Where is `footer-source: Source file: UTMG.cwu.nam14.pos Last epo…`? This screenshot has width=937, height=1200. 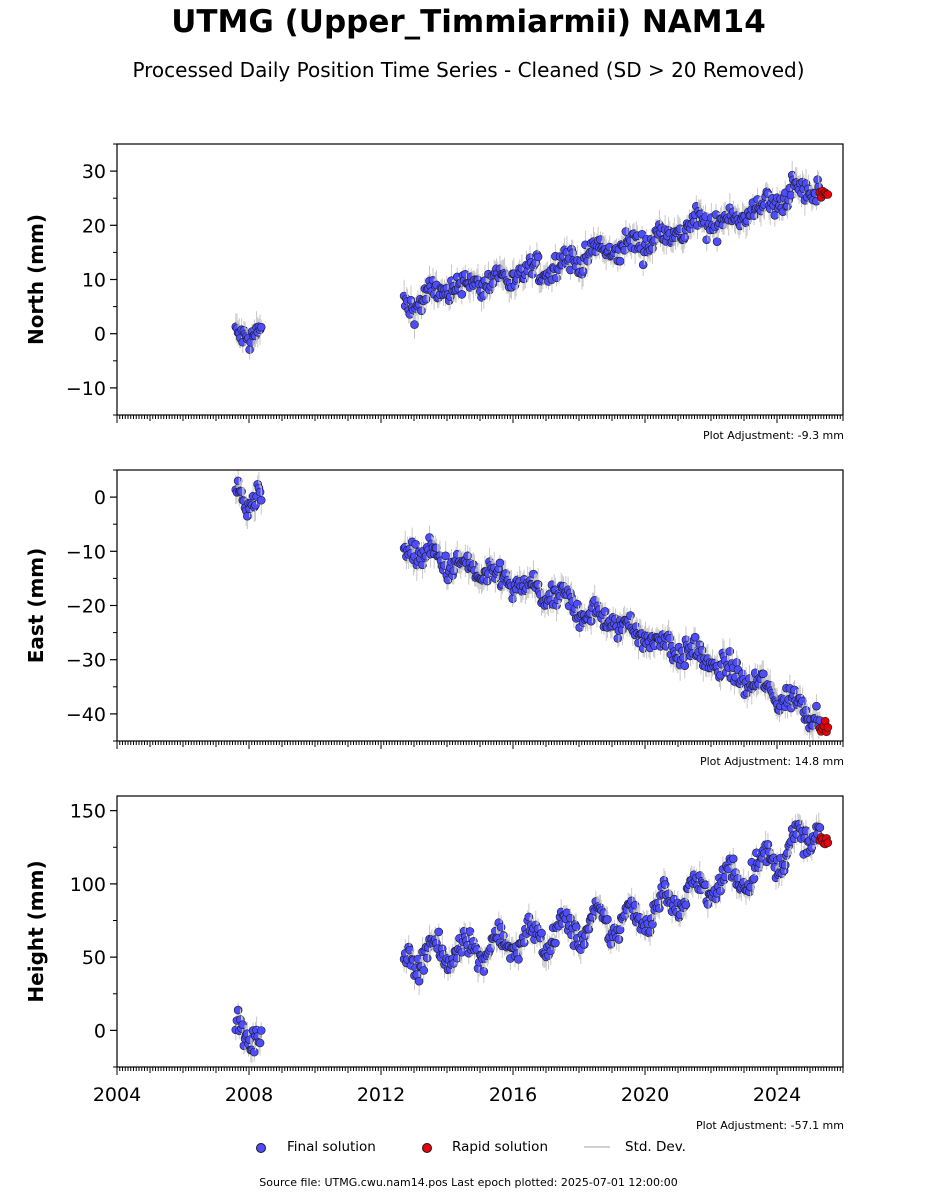
footer-source: Source file: UTMG.cwu.nam14.pos Last epo… is located at coordinates (468, 1182).